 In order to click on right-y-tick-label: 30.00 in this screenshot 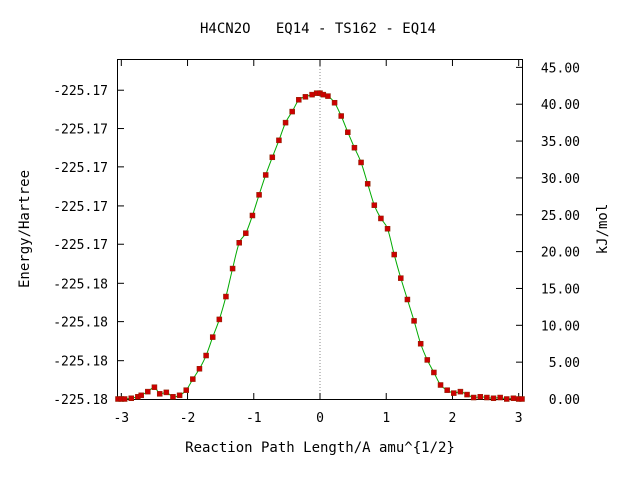, I will do `click(560, 179)`.